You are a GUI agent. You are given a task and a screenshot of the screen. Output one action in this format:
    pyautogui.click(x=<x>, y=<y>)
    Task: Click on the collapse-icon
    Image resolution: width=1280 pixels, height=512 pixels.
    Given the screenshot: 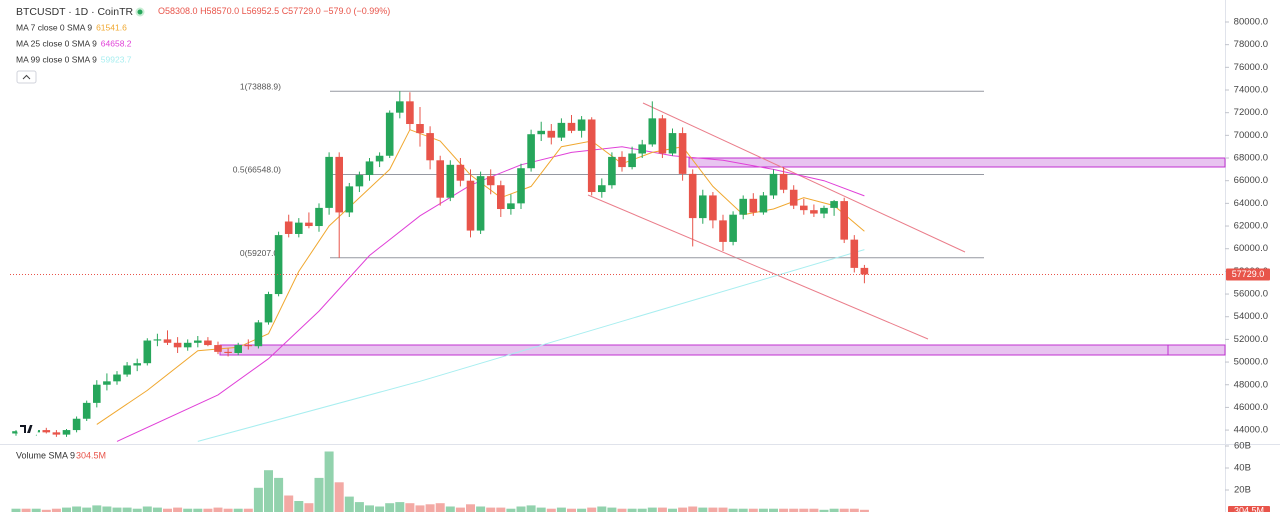 What is the action you would take?
    pyautogui.click(x=26, y=77)
    